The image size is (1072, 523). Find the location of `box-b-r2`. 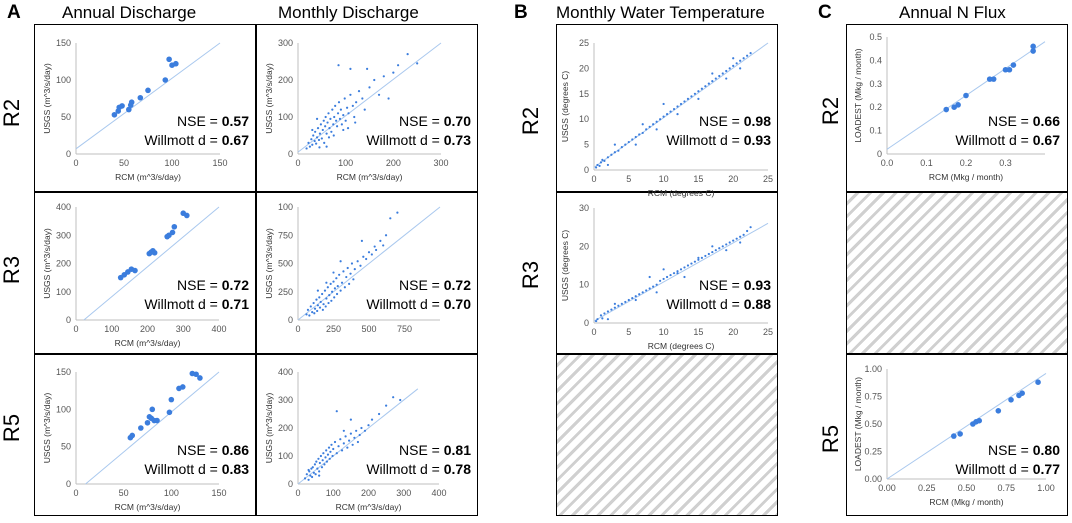

box-b-r2 is located at coordinates (667, 108).